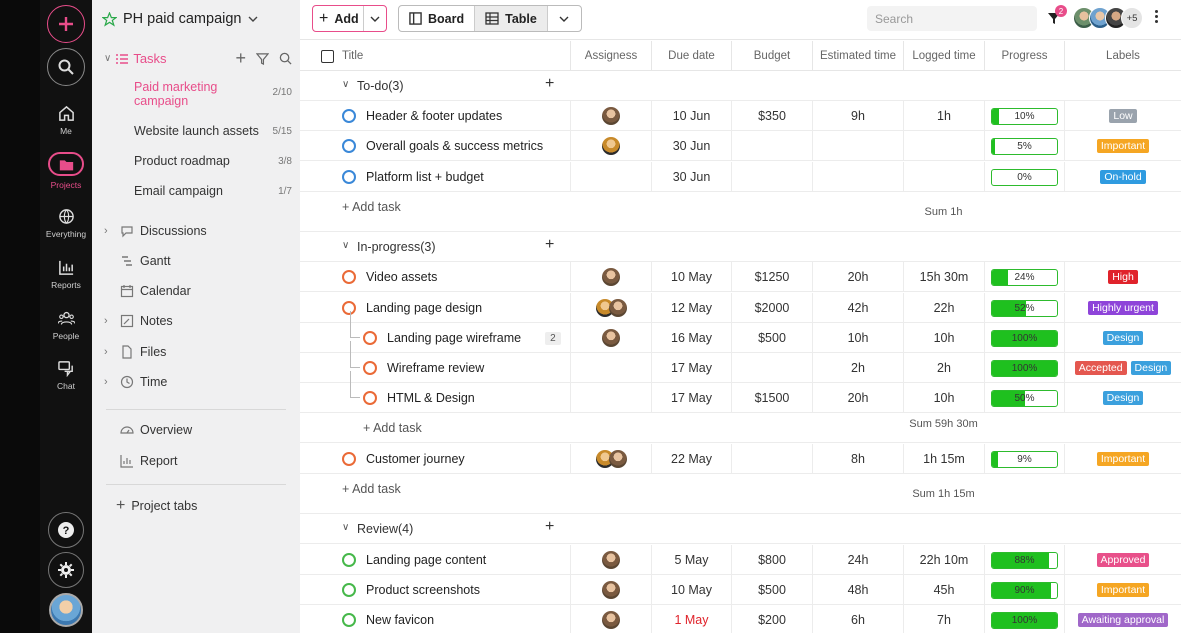  What do you see at coordinates (135, 382) in the screenshot?
I see `sidebar-item-time: › Time` at bounding box center [135, 382].